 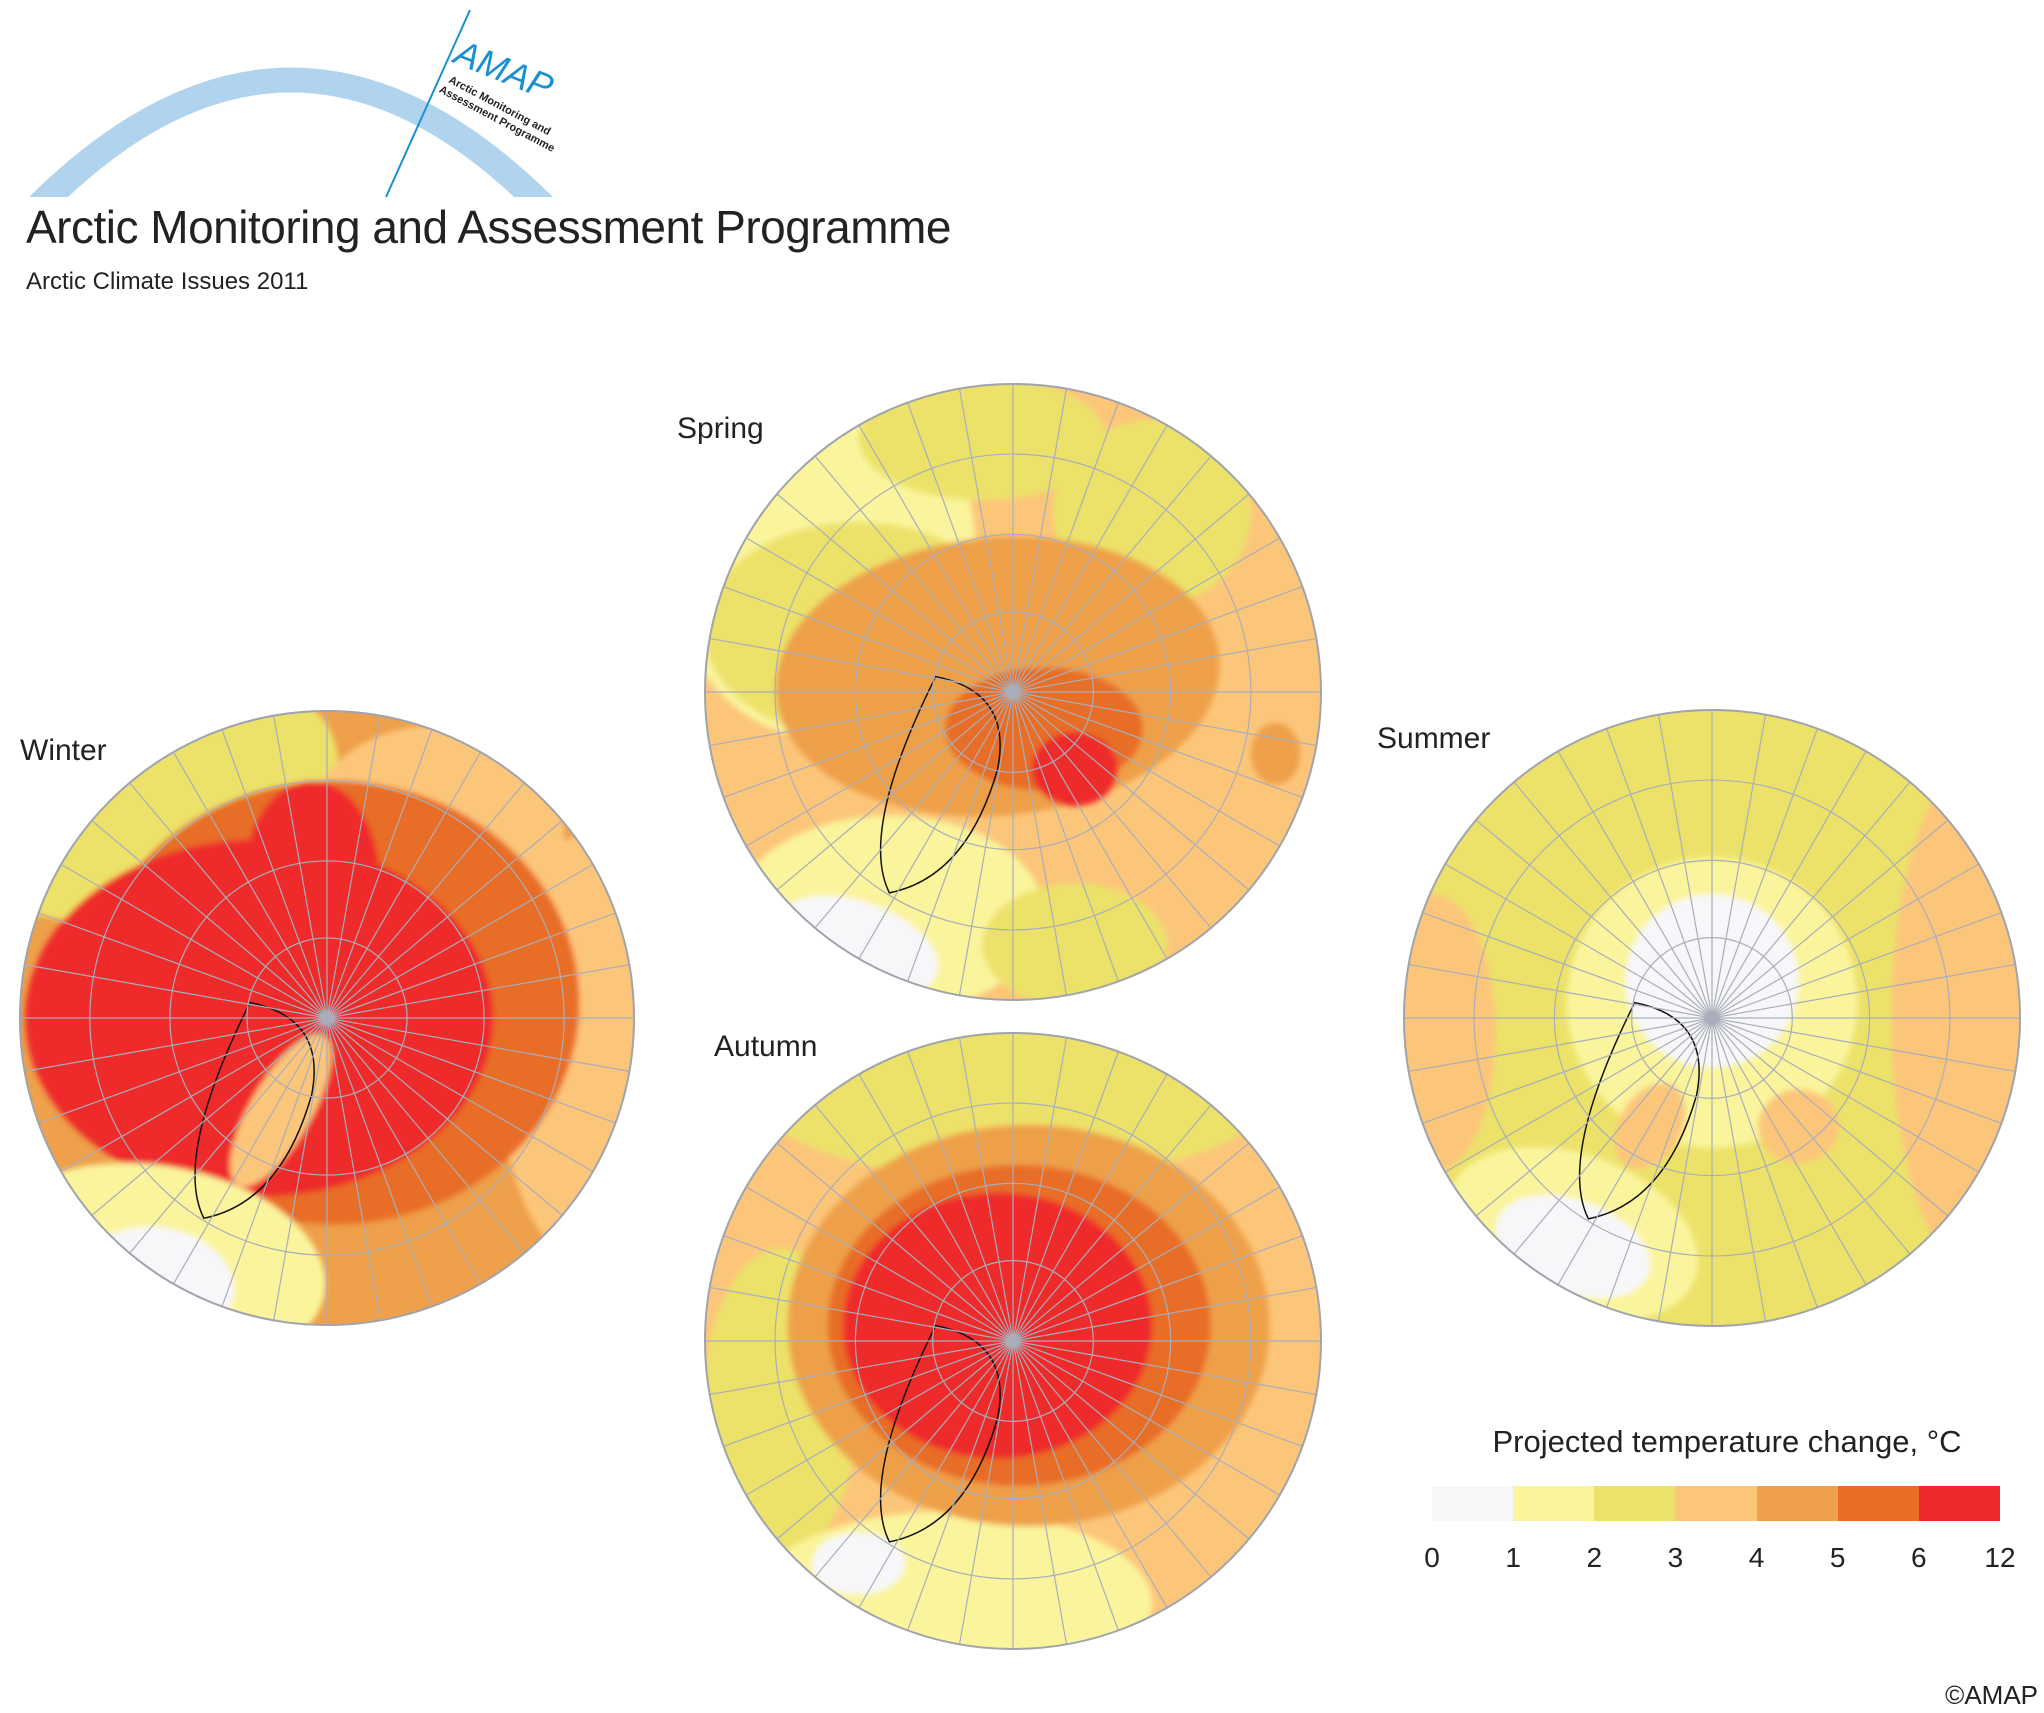 I want to click on copyright: ©AMAP, so click(x=1991, y=1695).